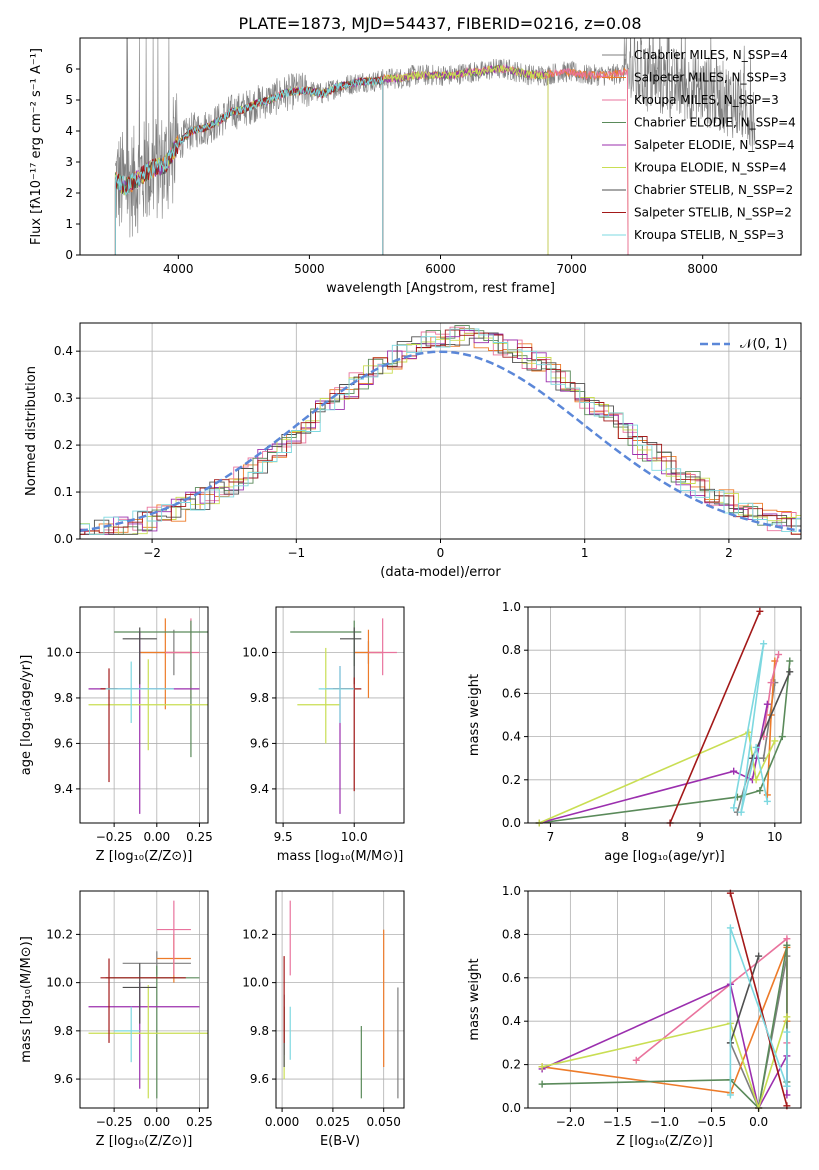  Describe the element at coordinates (511, 978) in the screenshot. I see `y-tick-label: 0.6` at that location.